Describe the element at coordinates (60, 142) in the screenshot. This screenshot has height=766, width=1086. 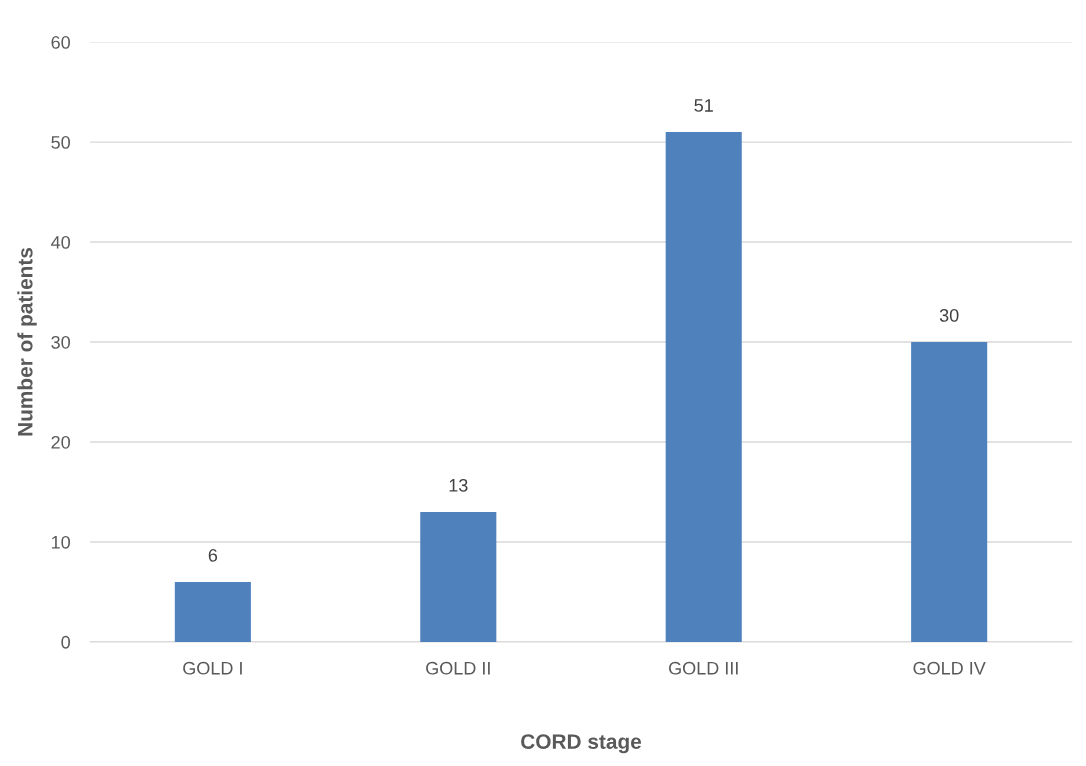
I see `y-tick-label: 50` at that location.